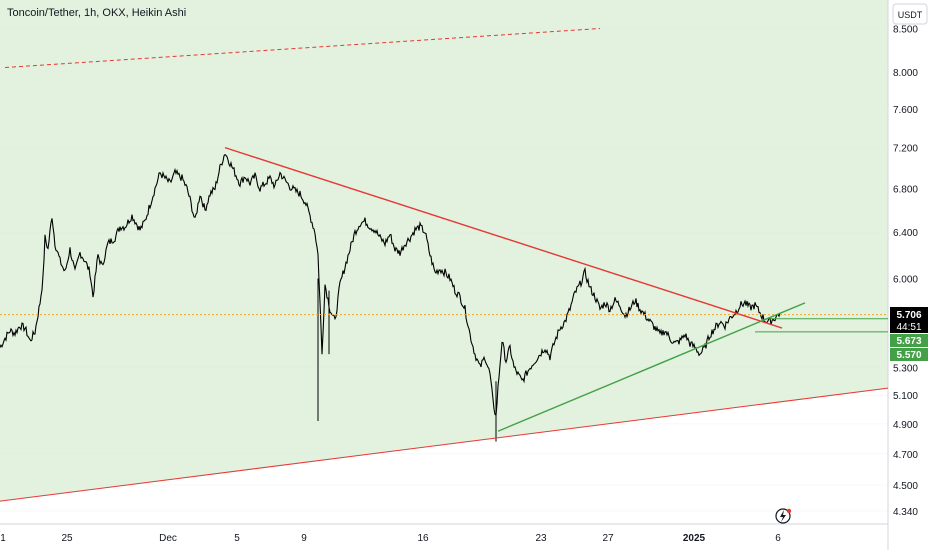 The image size is (932, 550). Describe the element at coordinates (541, 538) in the screenshot. I see `time-tick-label: 23` at that location.